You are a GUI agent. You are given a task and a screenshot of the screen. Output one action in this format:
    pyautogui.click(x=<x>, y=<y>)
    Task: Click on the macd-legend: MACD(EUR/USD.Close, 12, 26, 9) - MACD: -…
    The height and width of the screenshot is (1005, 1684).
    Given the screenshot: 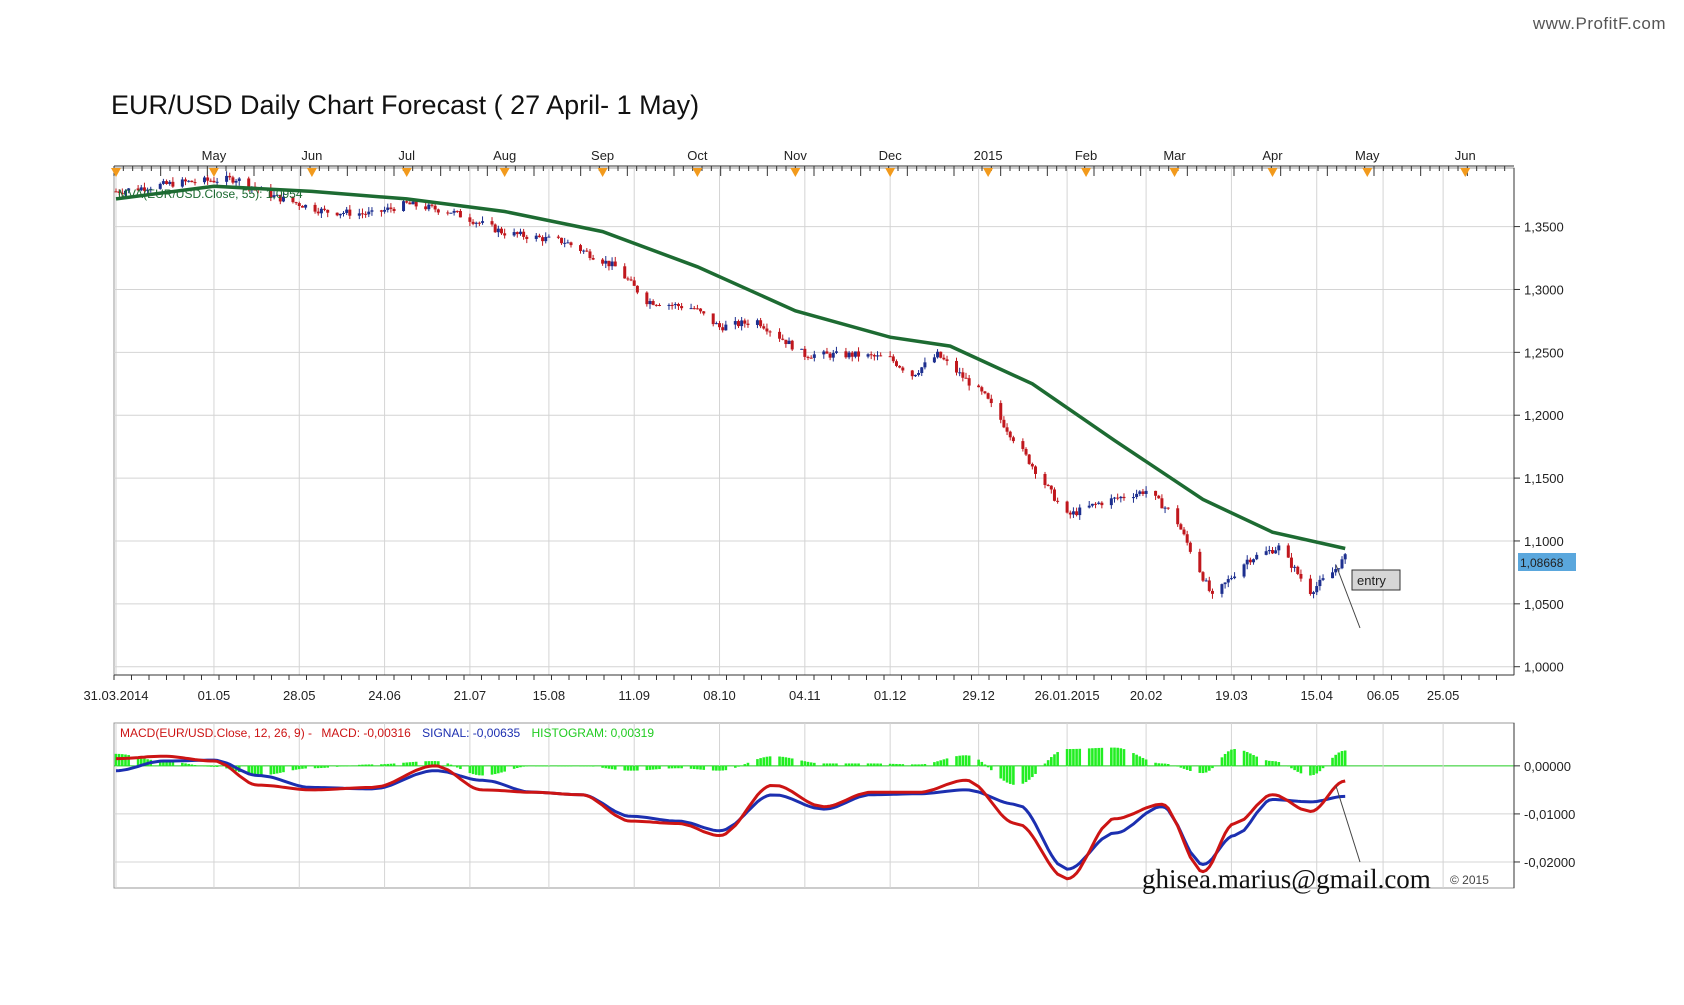 What is the action you would take?
    pyautogui.click(x=387, y=733)
    